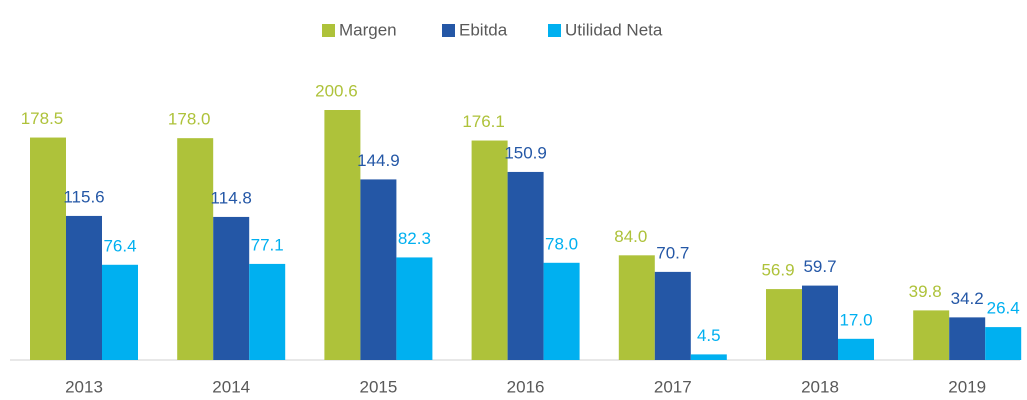  What do you see at coordinates (967, 298) in the screenshot?
I see `data-label: 34.2` at bounding box center [967, 298].